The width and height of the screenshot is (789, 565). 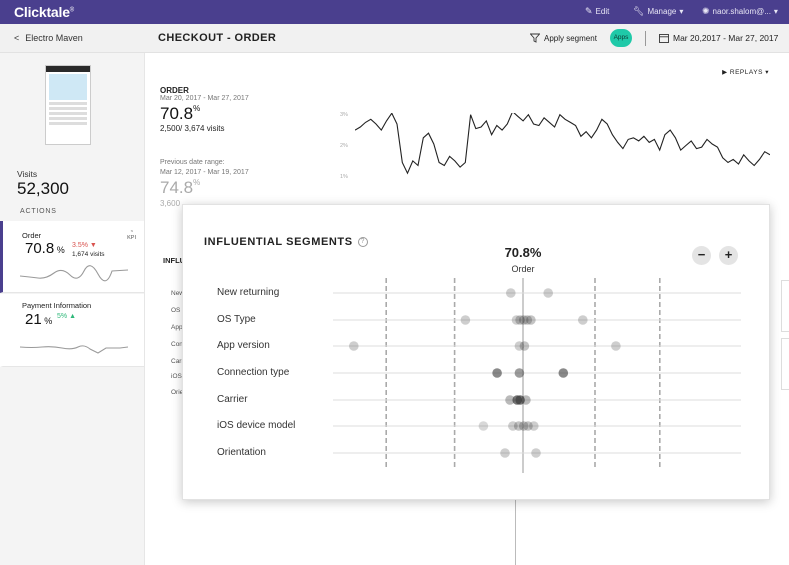 What do you see at coordinates (27, 174) in the screenshot?
I see `visits-label: Visits` at bounding box center [27, 174].